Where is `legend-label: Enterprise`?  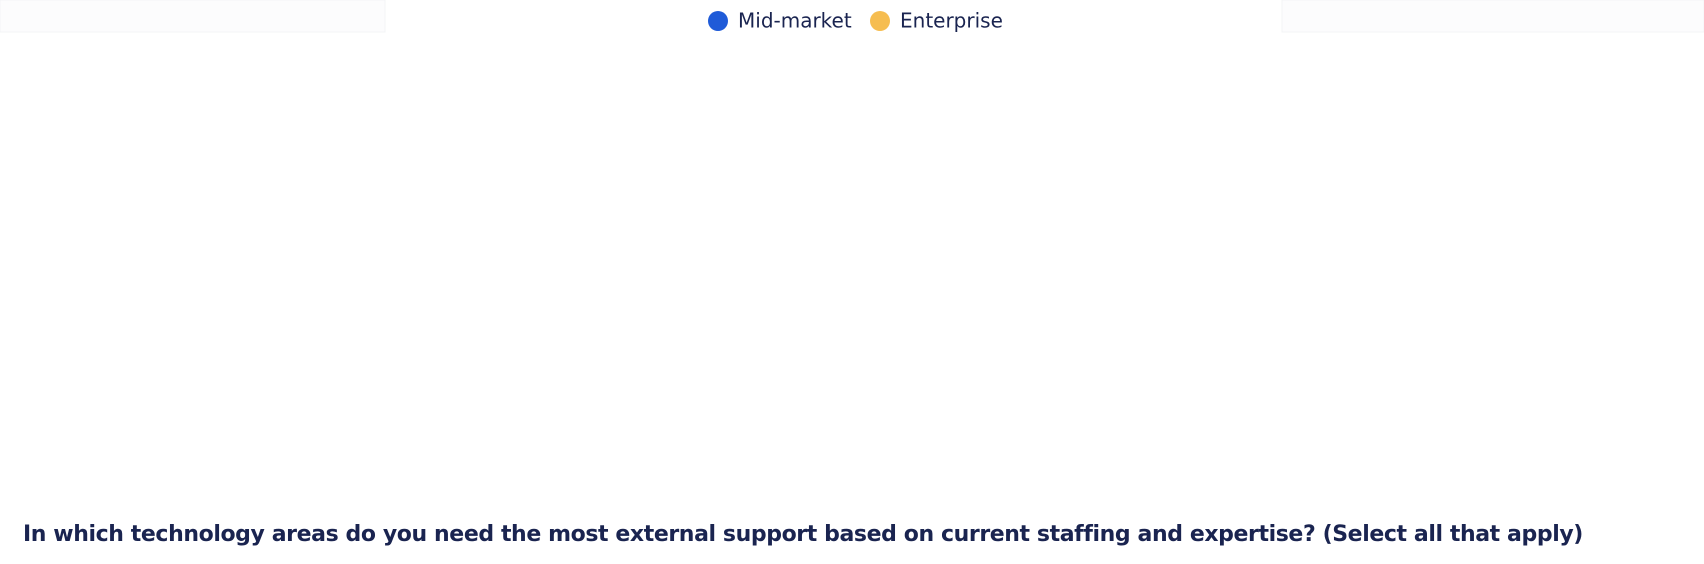
legend-label: Enterprise is located at coordinates (951, 21).